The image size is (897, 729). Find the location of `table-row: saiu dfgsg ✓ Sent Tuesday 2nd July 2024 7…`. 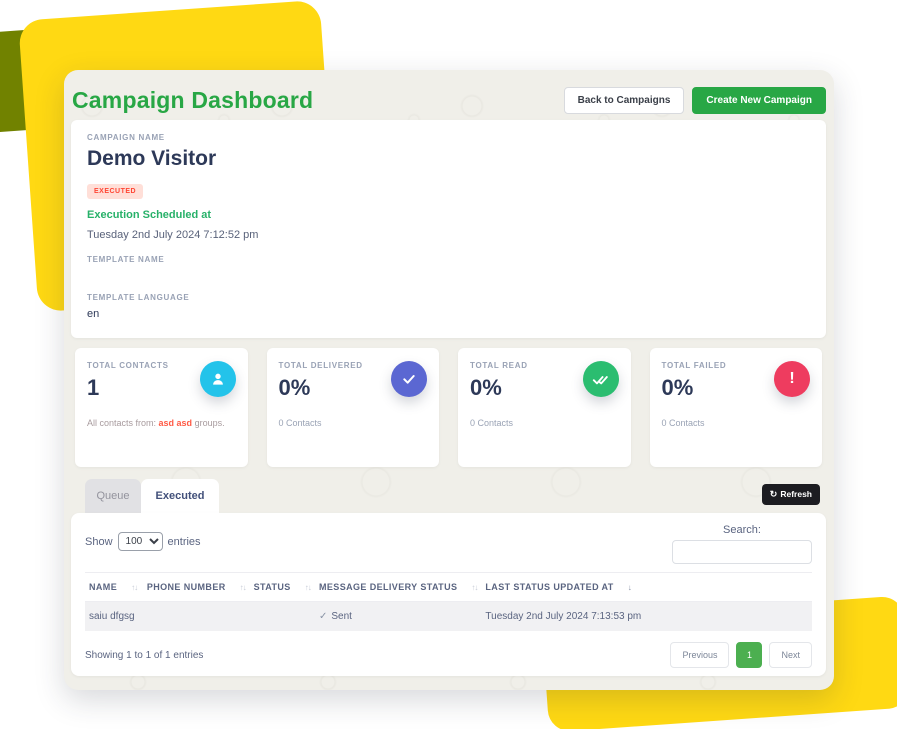

table-row: saiu dfgsg ✓ Sent Tuesday 2nd July 2024 7… is located at coordinates (448, 616).